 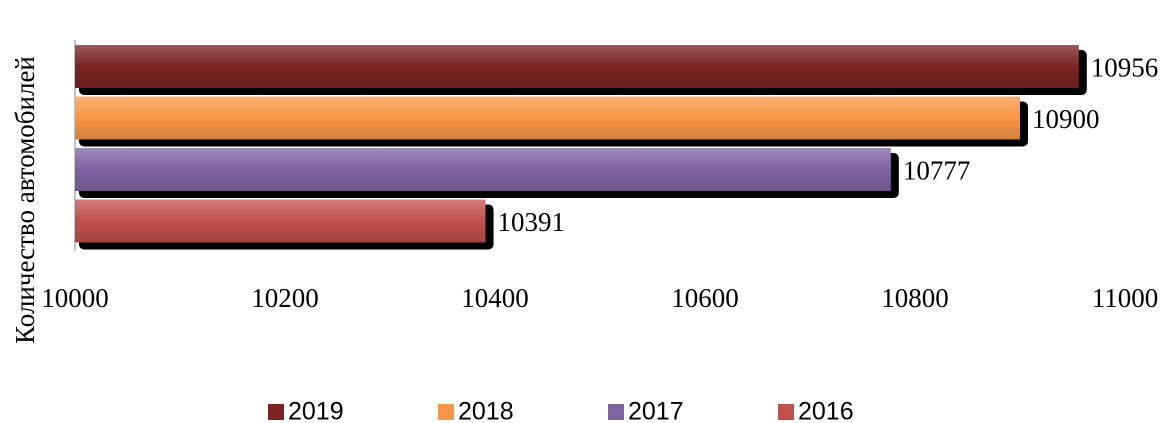 I want to click on legend-label: 2016, so click(x=826, y=410).